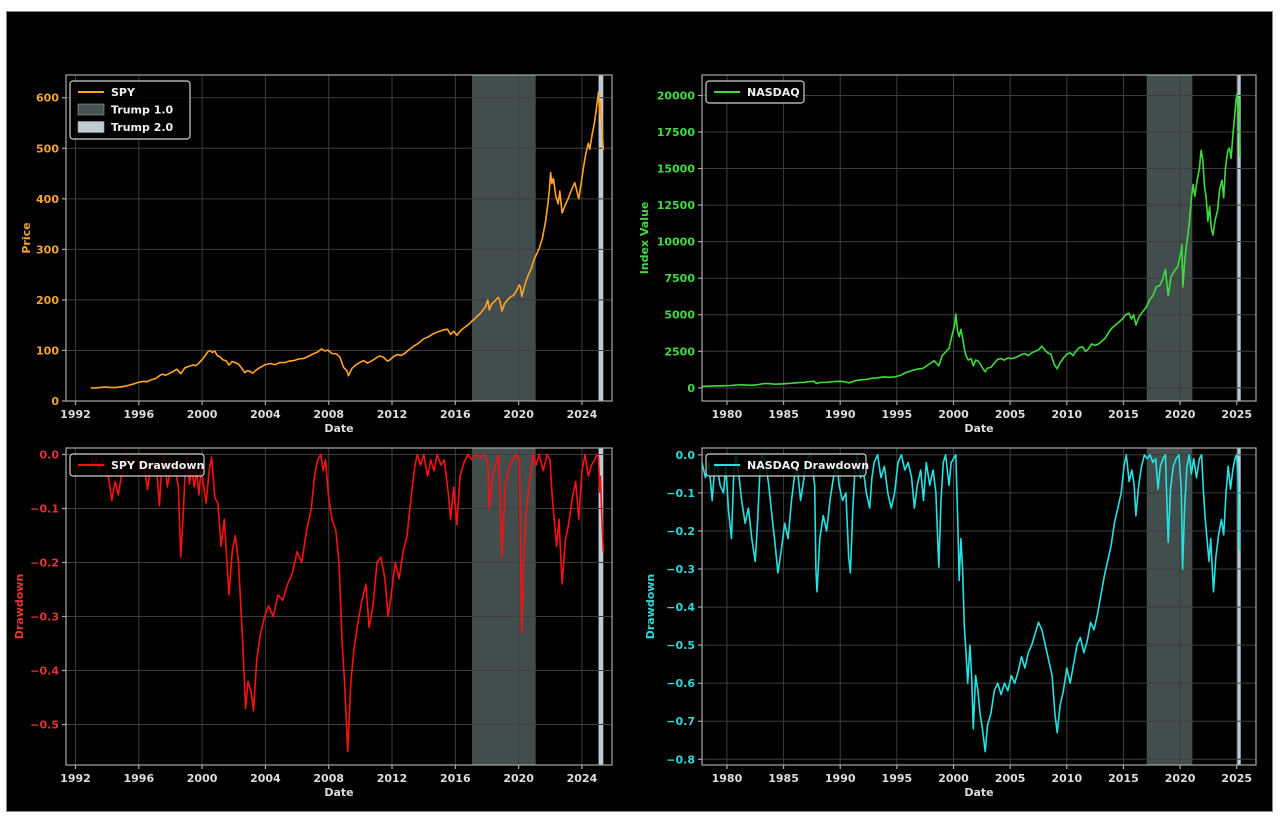 The height and width of the screenshot is (823, 1280). I want to click on legend: NASDAQ, so click(755, 92).